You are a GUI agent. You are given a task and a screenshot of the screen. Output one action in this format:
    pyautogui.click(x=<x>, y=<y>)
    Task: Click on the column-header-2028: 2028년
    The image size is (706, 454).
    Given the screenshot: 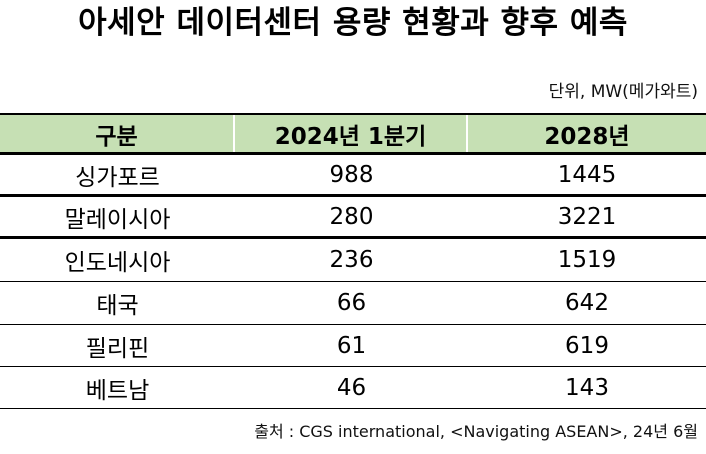 What is the action you would take?
    pyautogui.click(x=587, y=136)
    